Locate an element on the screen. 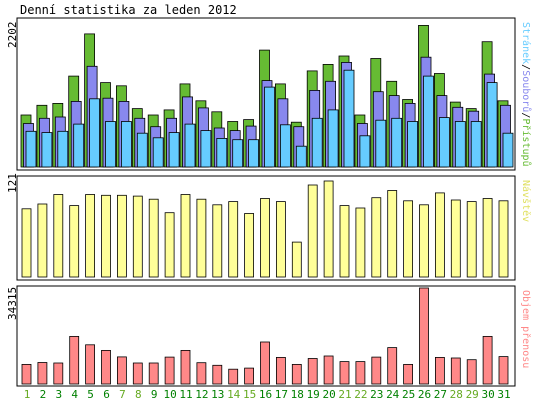 The image size is (533, 405). day-label-1: 1 is located at coordinates (27, 394).